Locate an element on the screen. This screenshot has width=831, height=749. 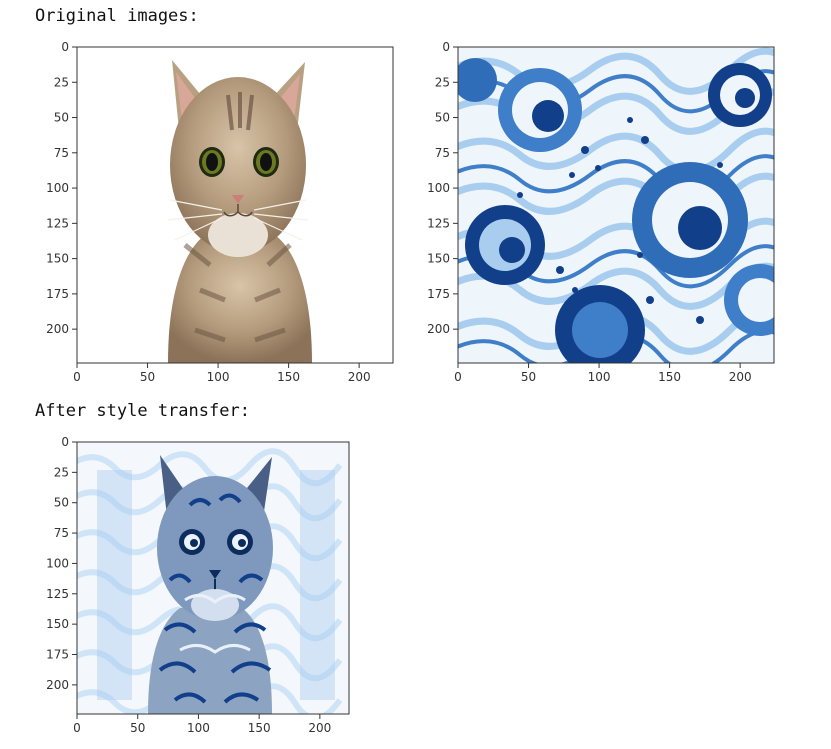
after-style-transfer-label: After style transfer: is located at coordinates (142, 411).